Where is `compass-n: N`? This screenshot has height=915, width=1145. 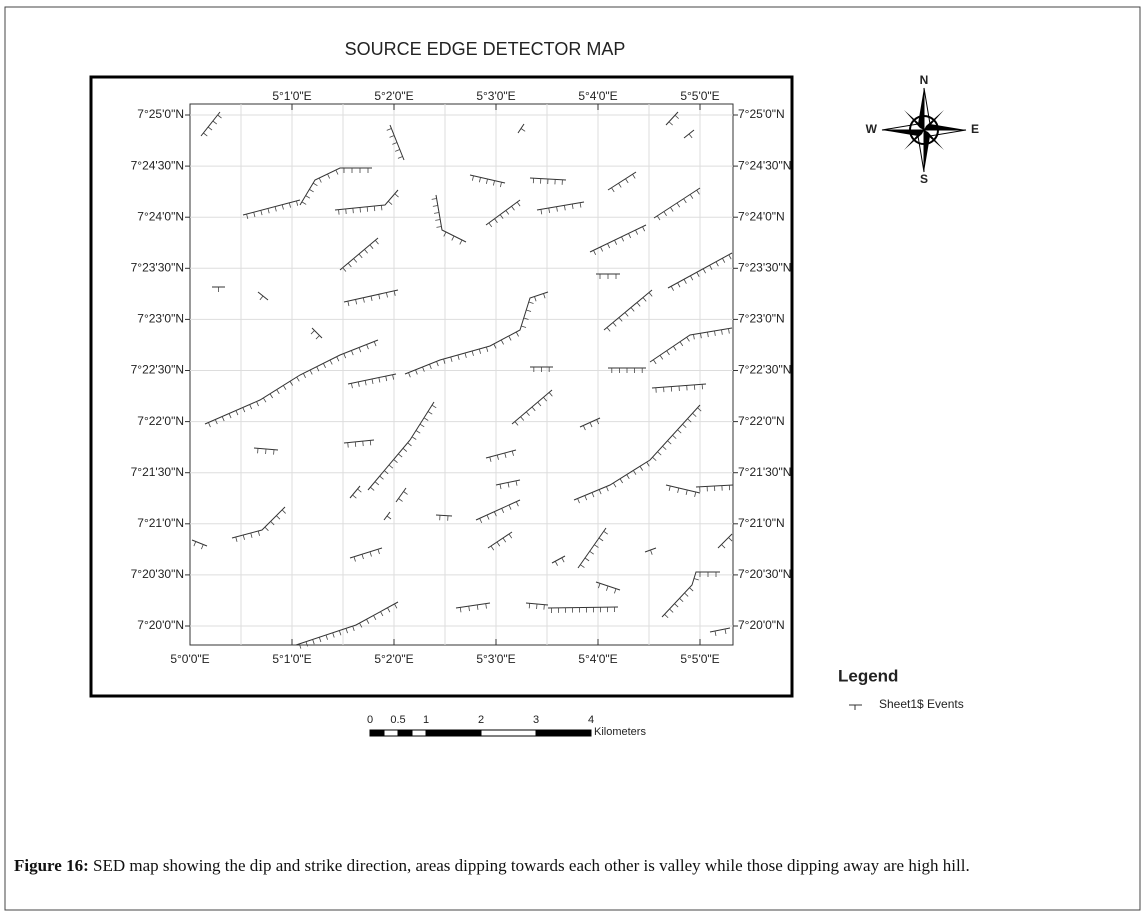 compass-n: N is located at coordinates (924, 80).